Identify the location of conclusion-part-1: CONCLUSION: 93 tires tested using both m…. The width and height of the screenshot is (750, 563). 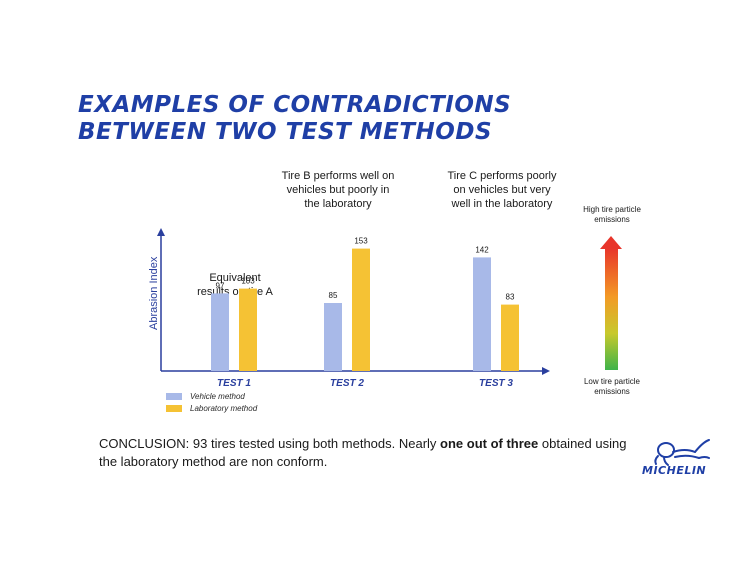
(270, 443).